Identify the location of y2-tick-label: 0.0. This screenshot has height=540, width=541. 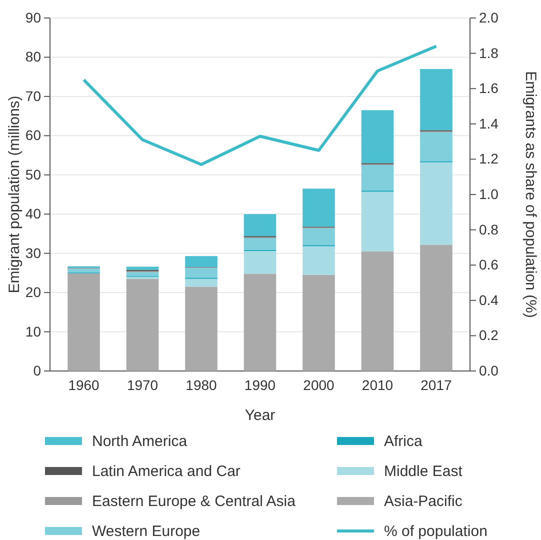
(489, 370).